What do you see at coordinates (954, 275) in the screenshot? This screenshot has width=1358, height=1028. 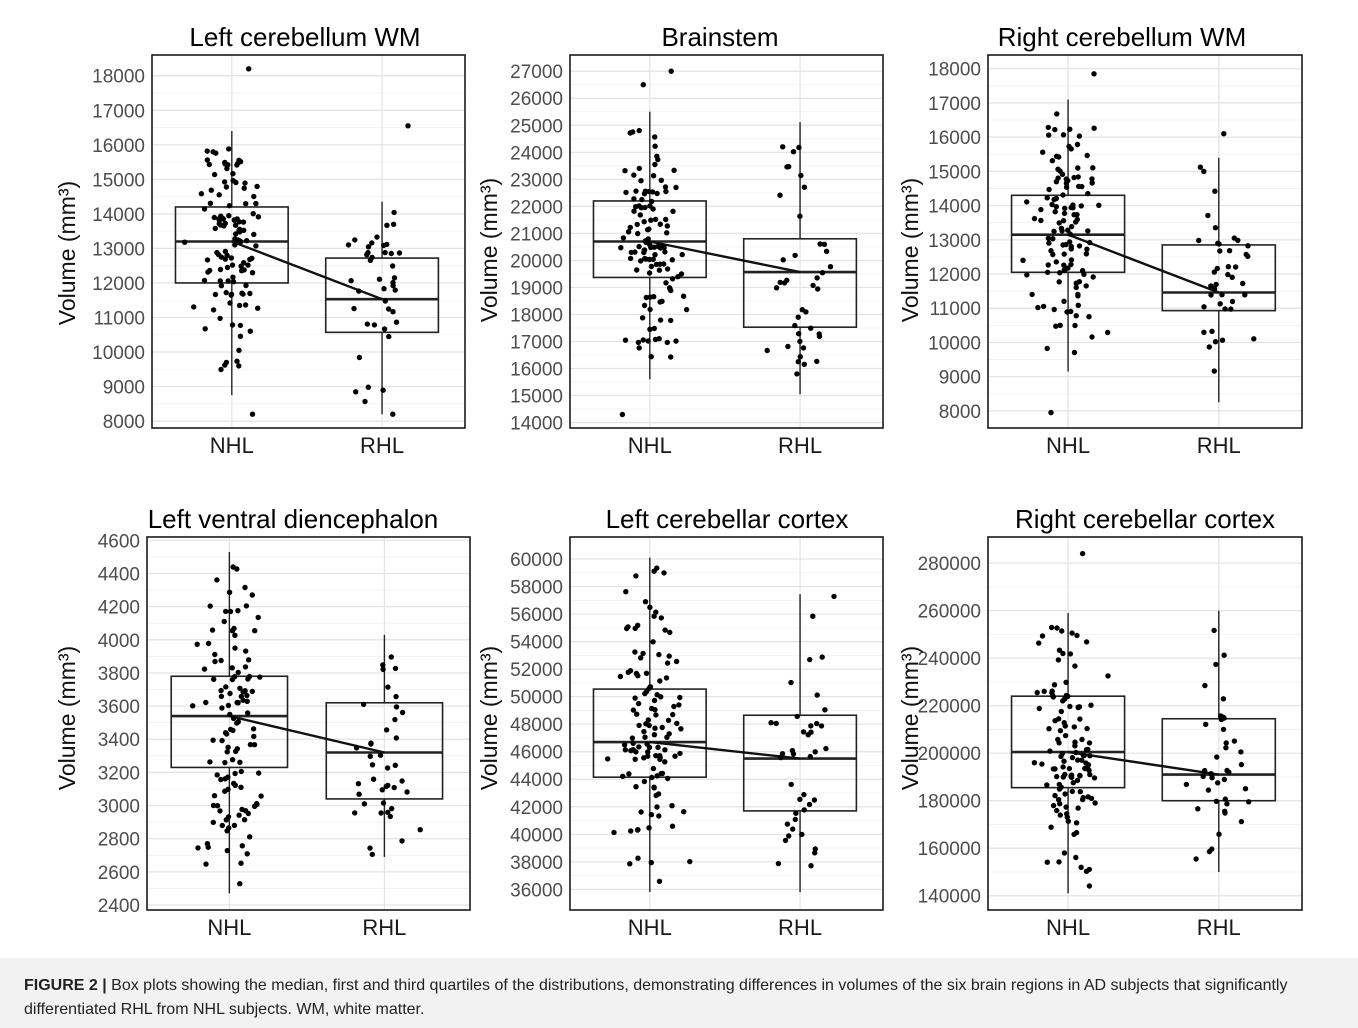 I see `y-tick-label: 12000` at bounding box center [954, 275].